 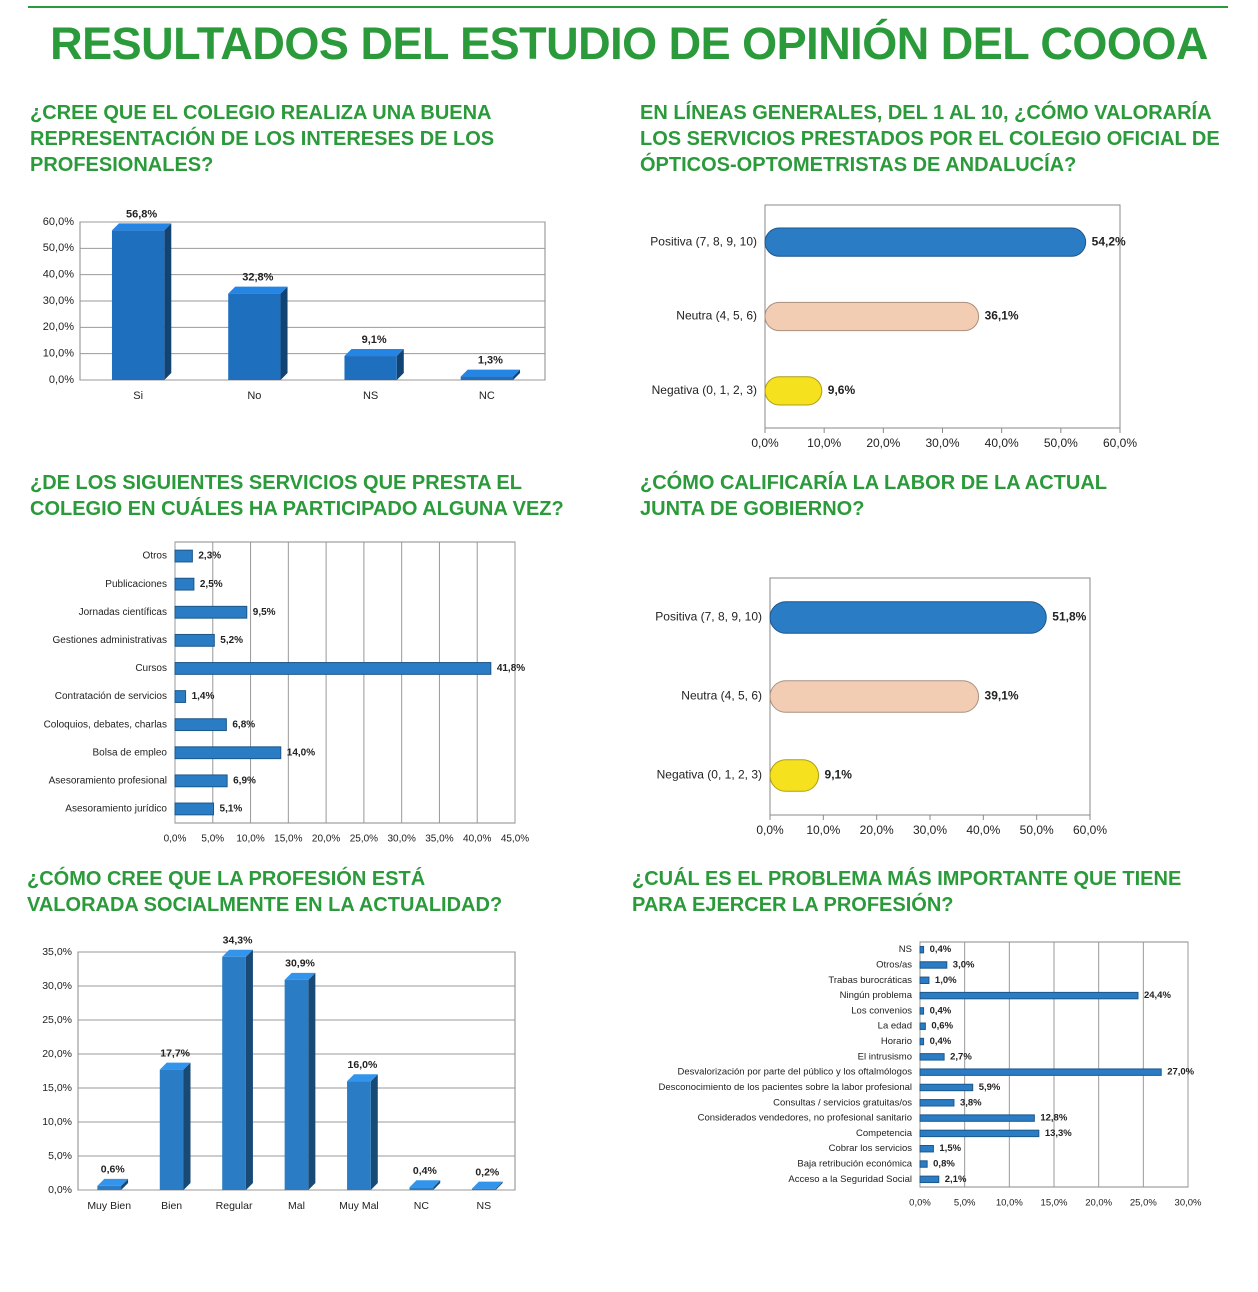 I want to click on x-tick-label: 50,0%, so click(x=1061, y=443).